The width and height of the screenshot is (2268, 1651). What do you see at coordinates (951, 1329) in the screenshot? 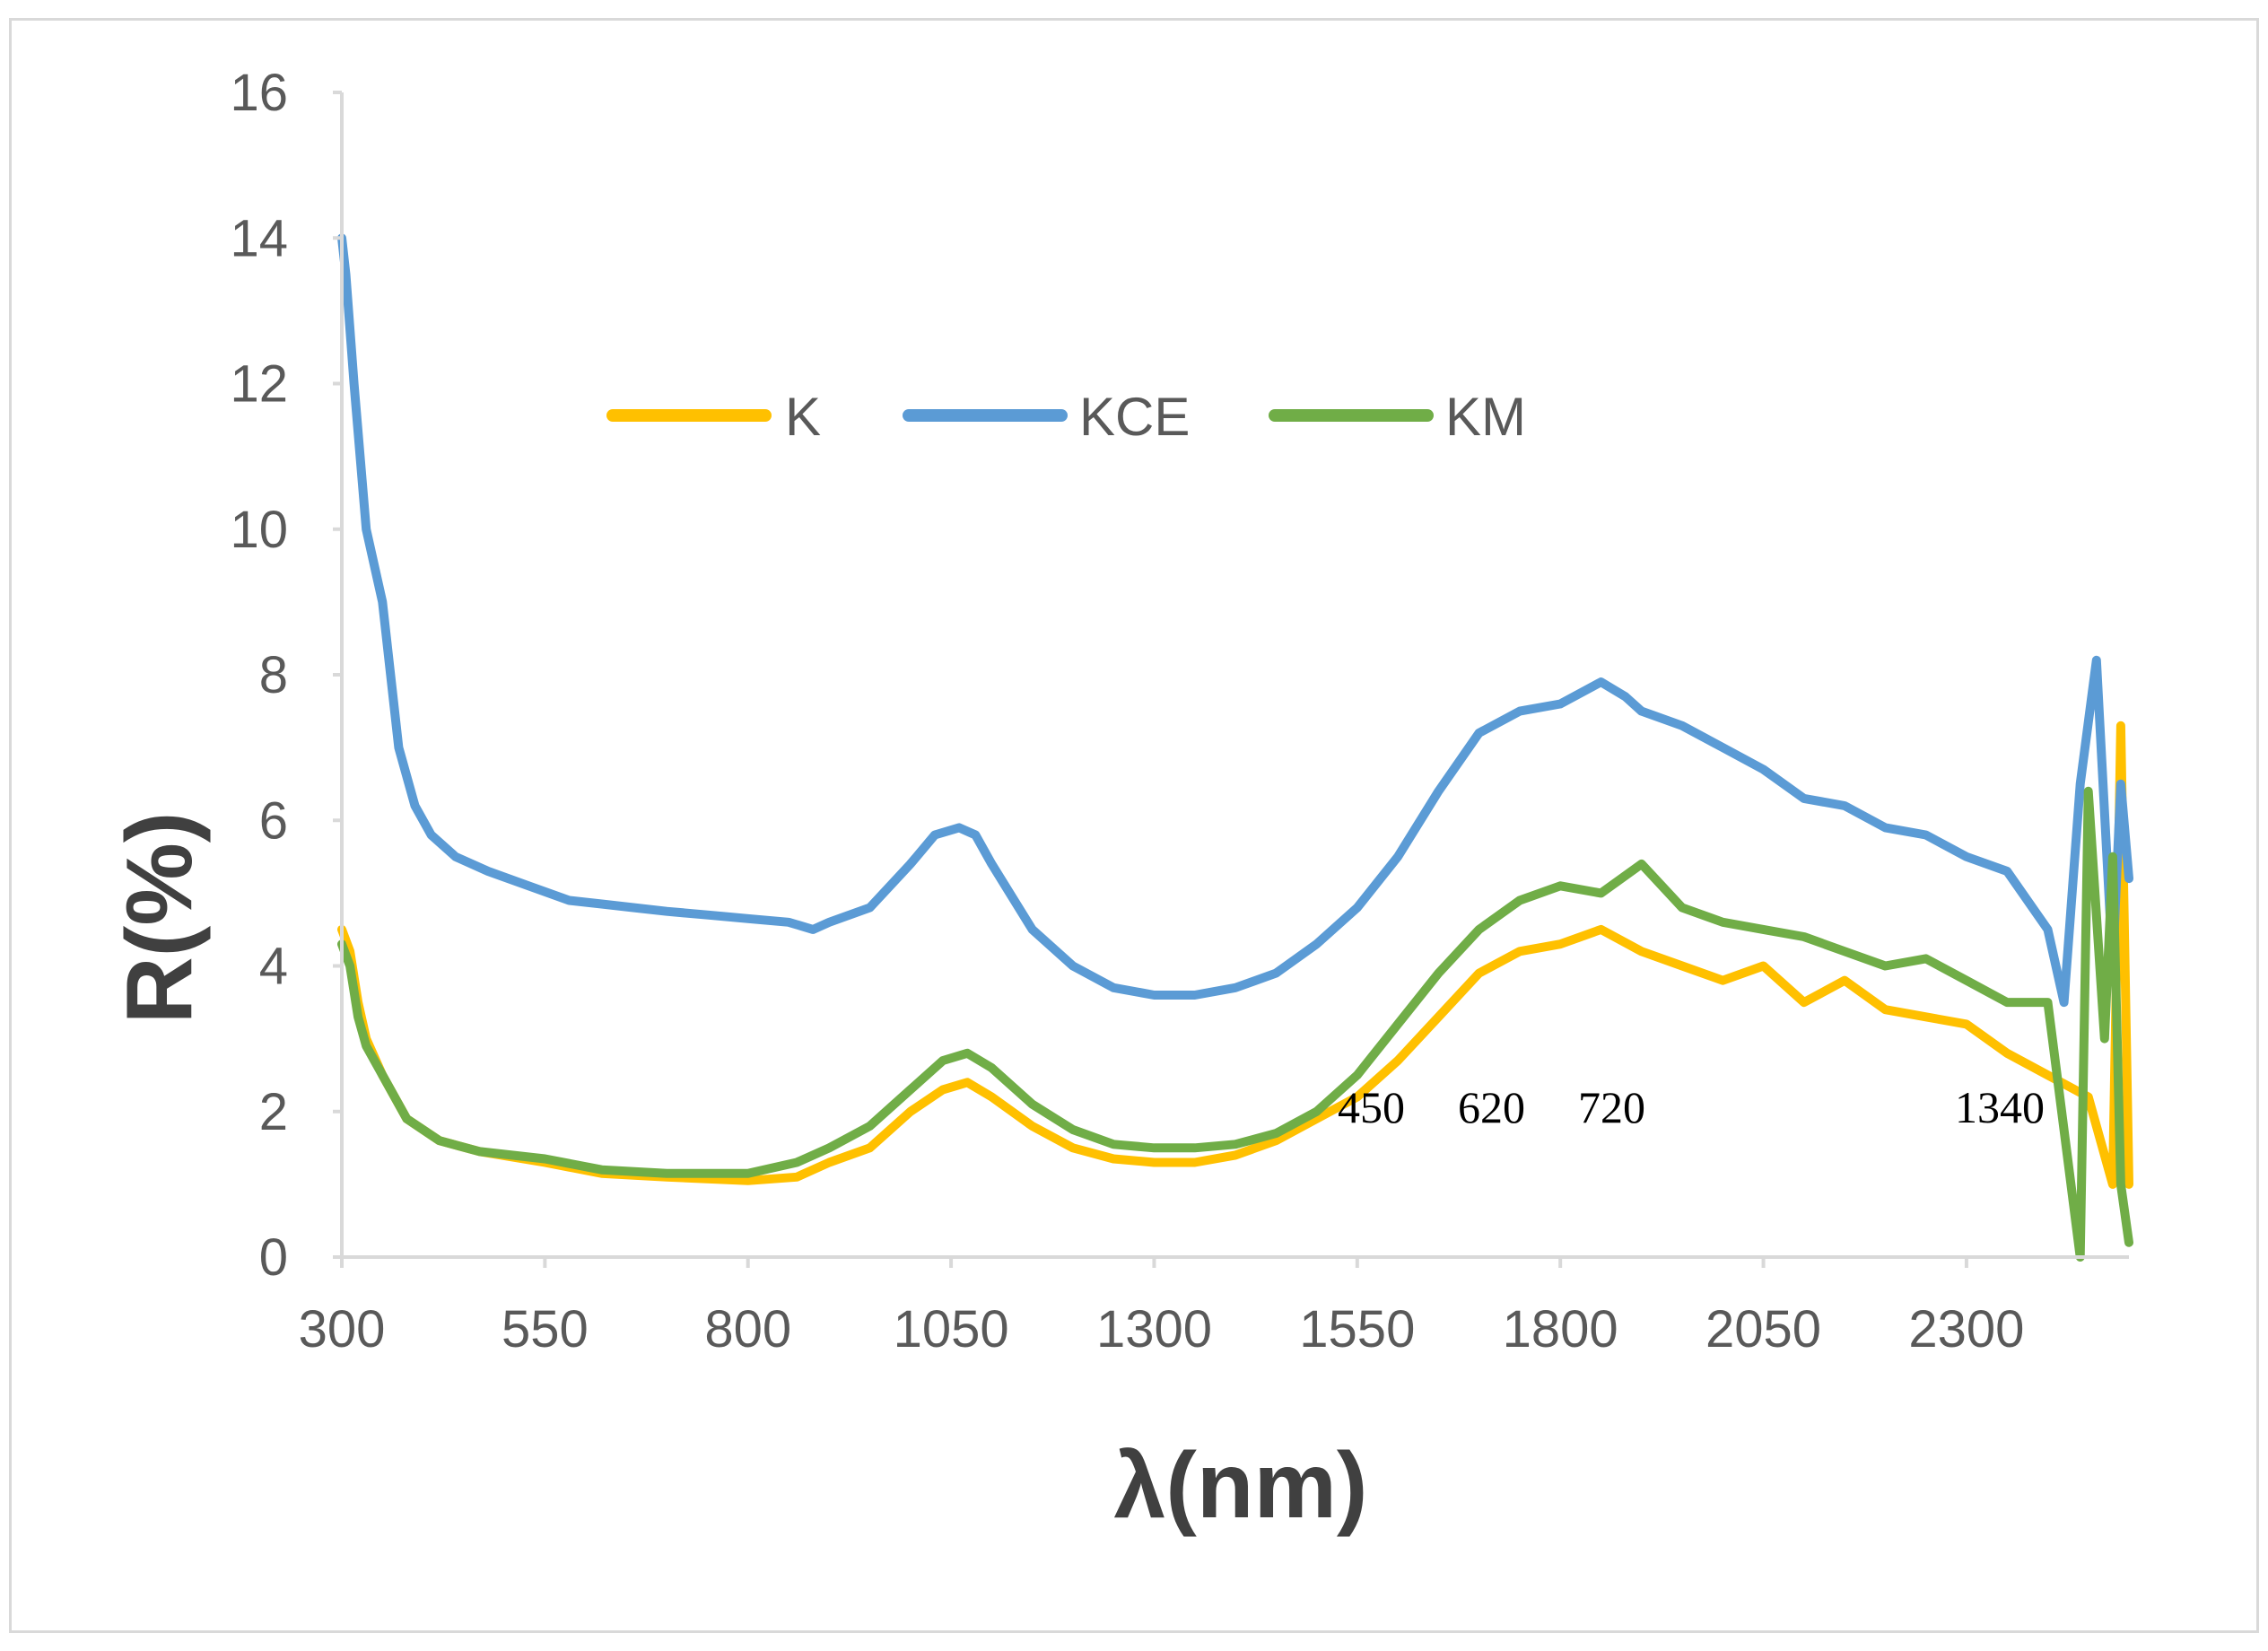
I see `x-tick-label: 1050` at bounding box center [951, 1329].